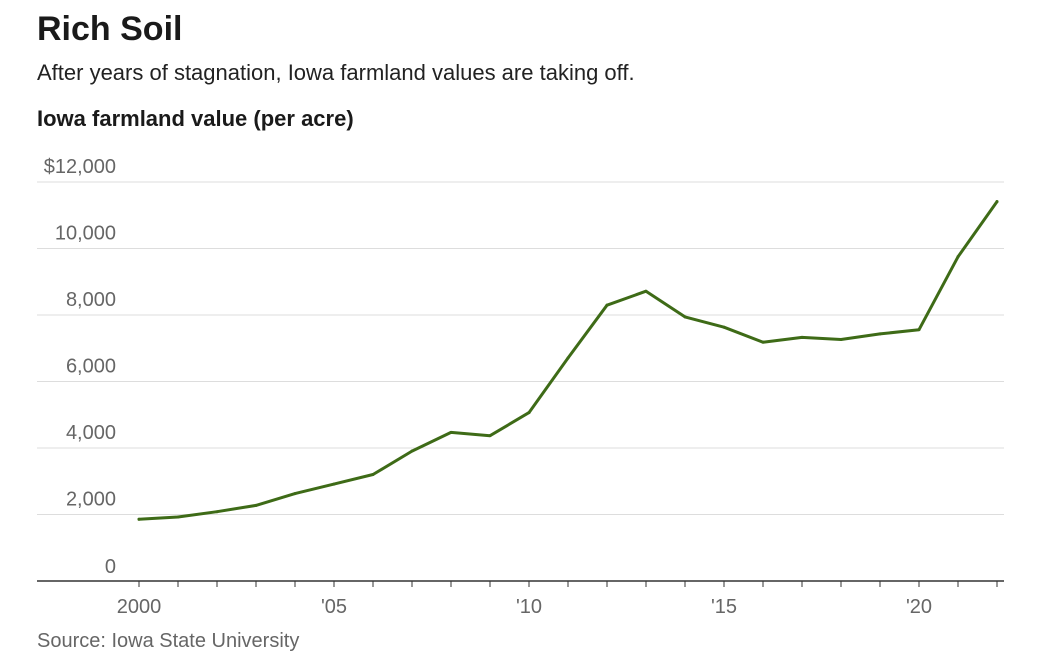 The image size is (1042, 661). I want to click on x-tick-label: 2000, so click(139, 607).